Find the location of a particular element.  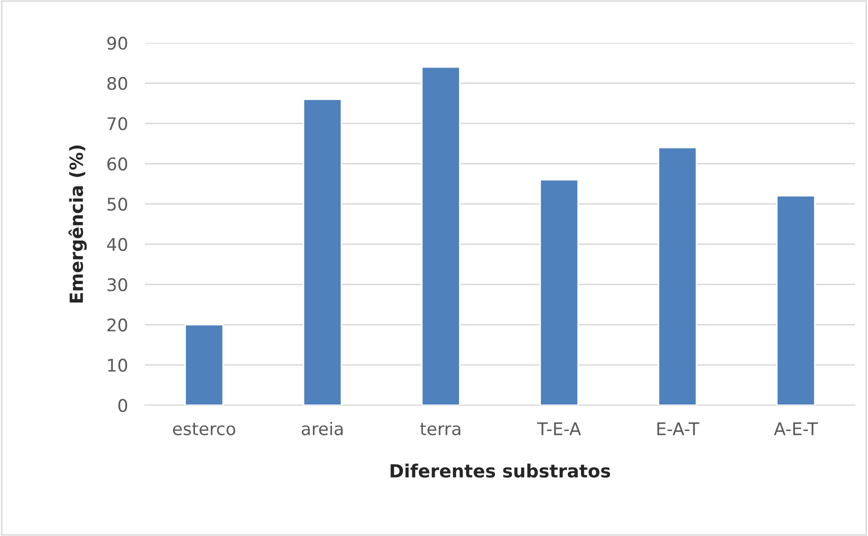

y-tick-label: 50 is located at coordinates (118, 204).